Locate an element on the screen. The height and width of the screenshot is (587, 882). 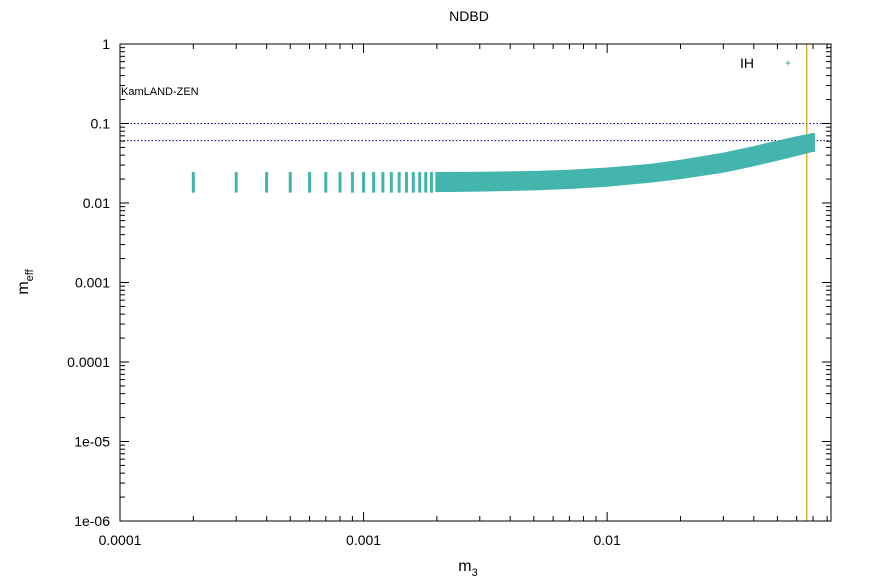
x-axis-label: m3 is located at coordinates (467, 568).